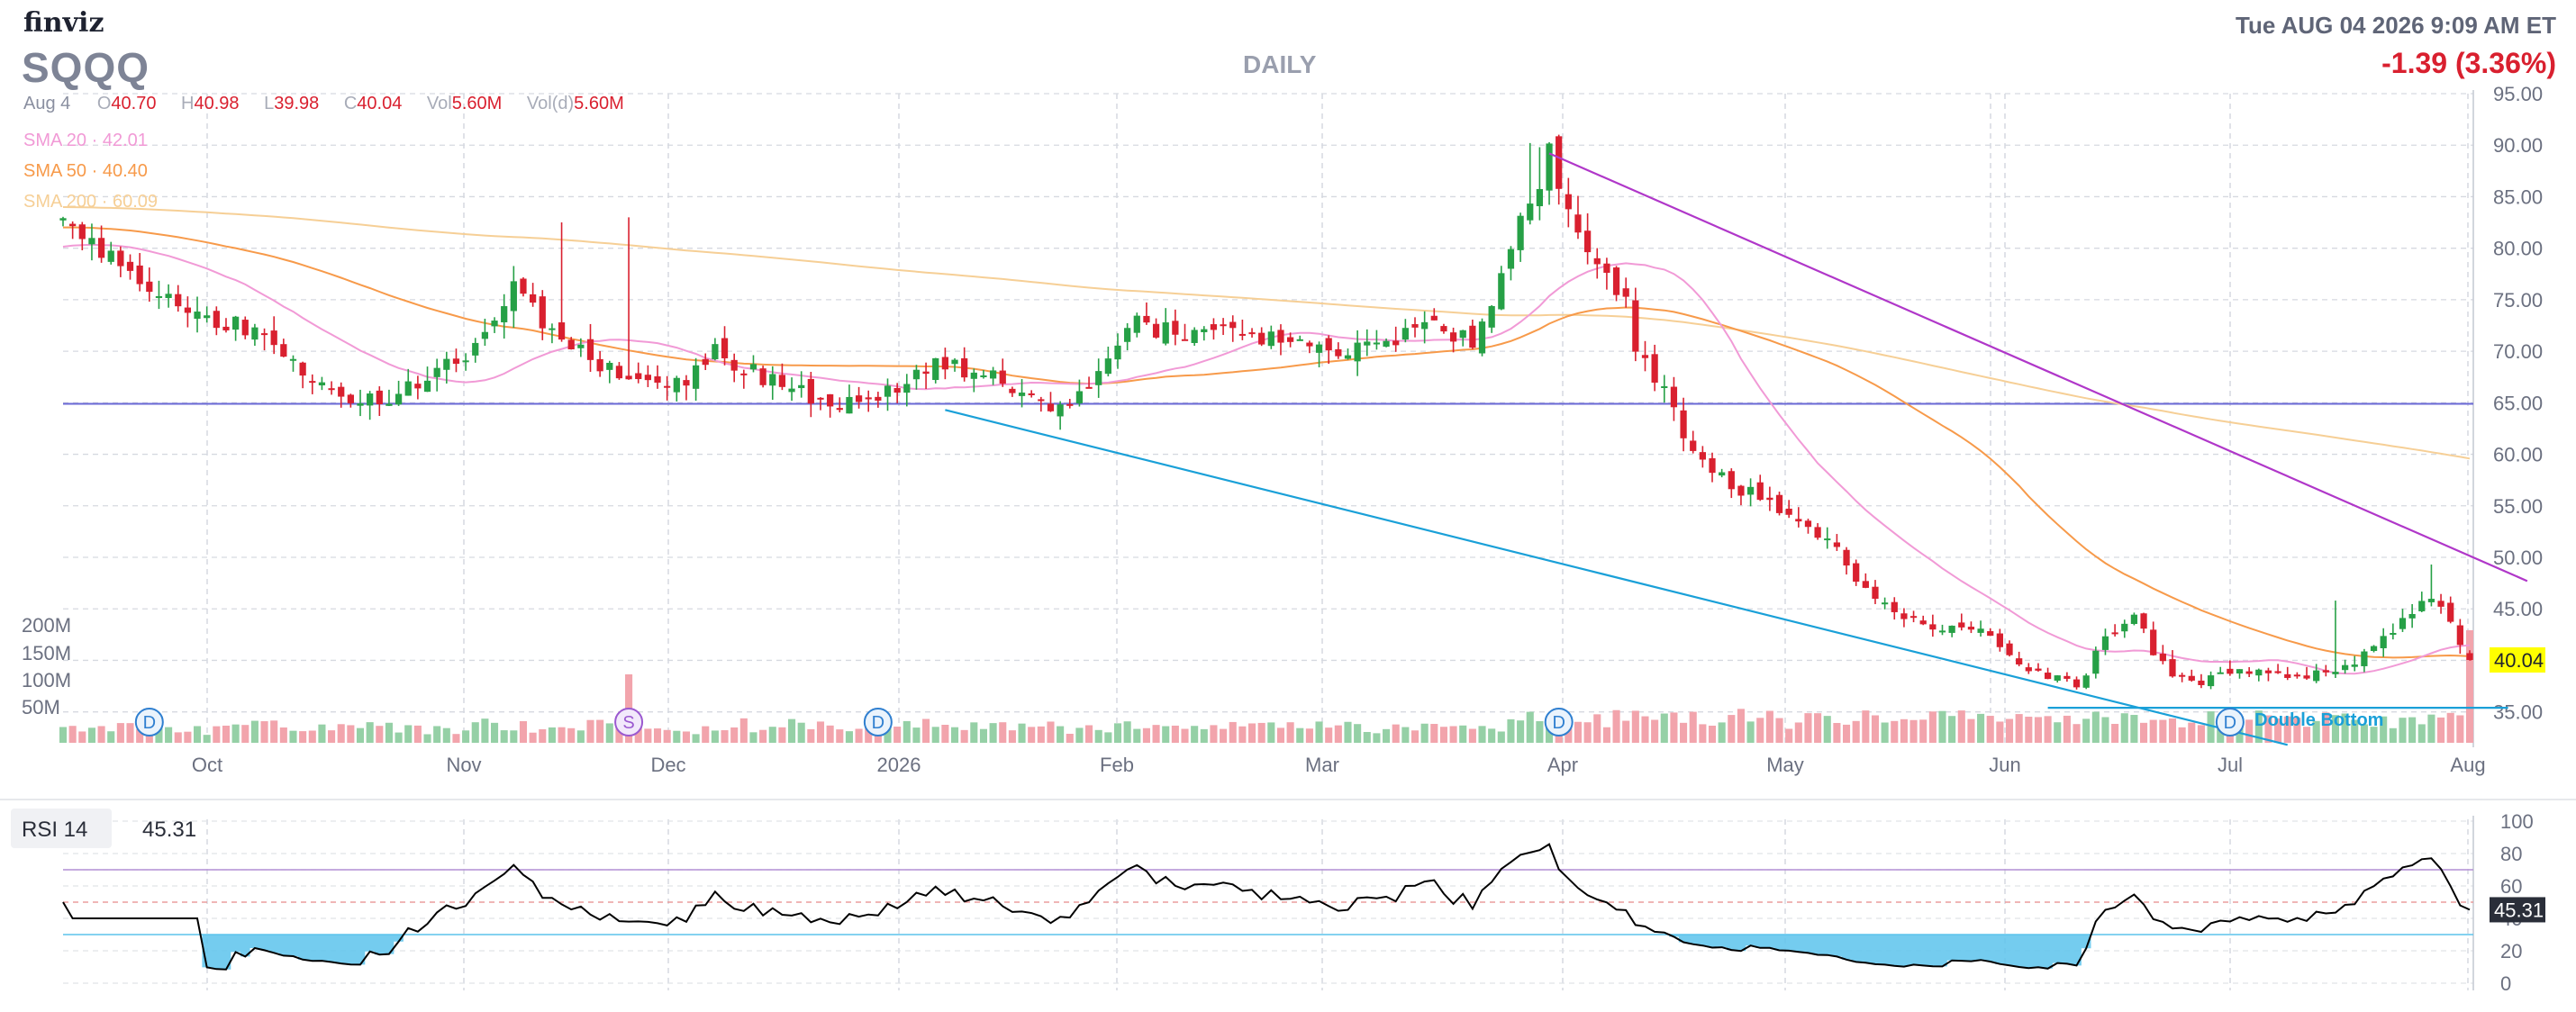 This screenshot has height=1012, width=2576. Describe the element at coordinates (63, 23) in the screenshot. I see `finviz-logo: finviz` at that location.